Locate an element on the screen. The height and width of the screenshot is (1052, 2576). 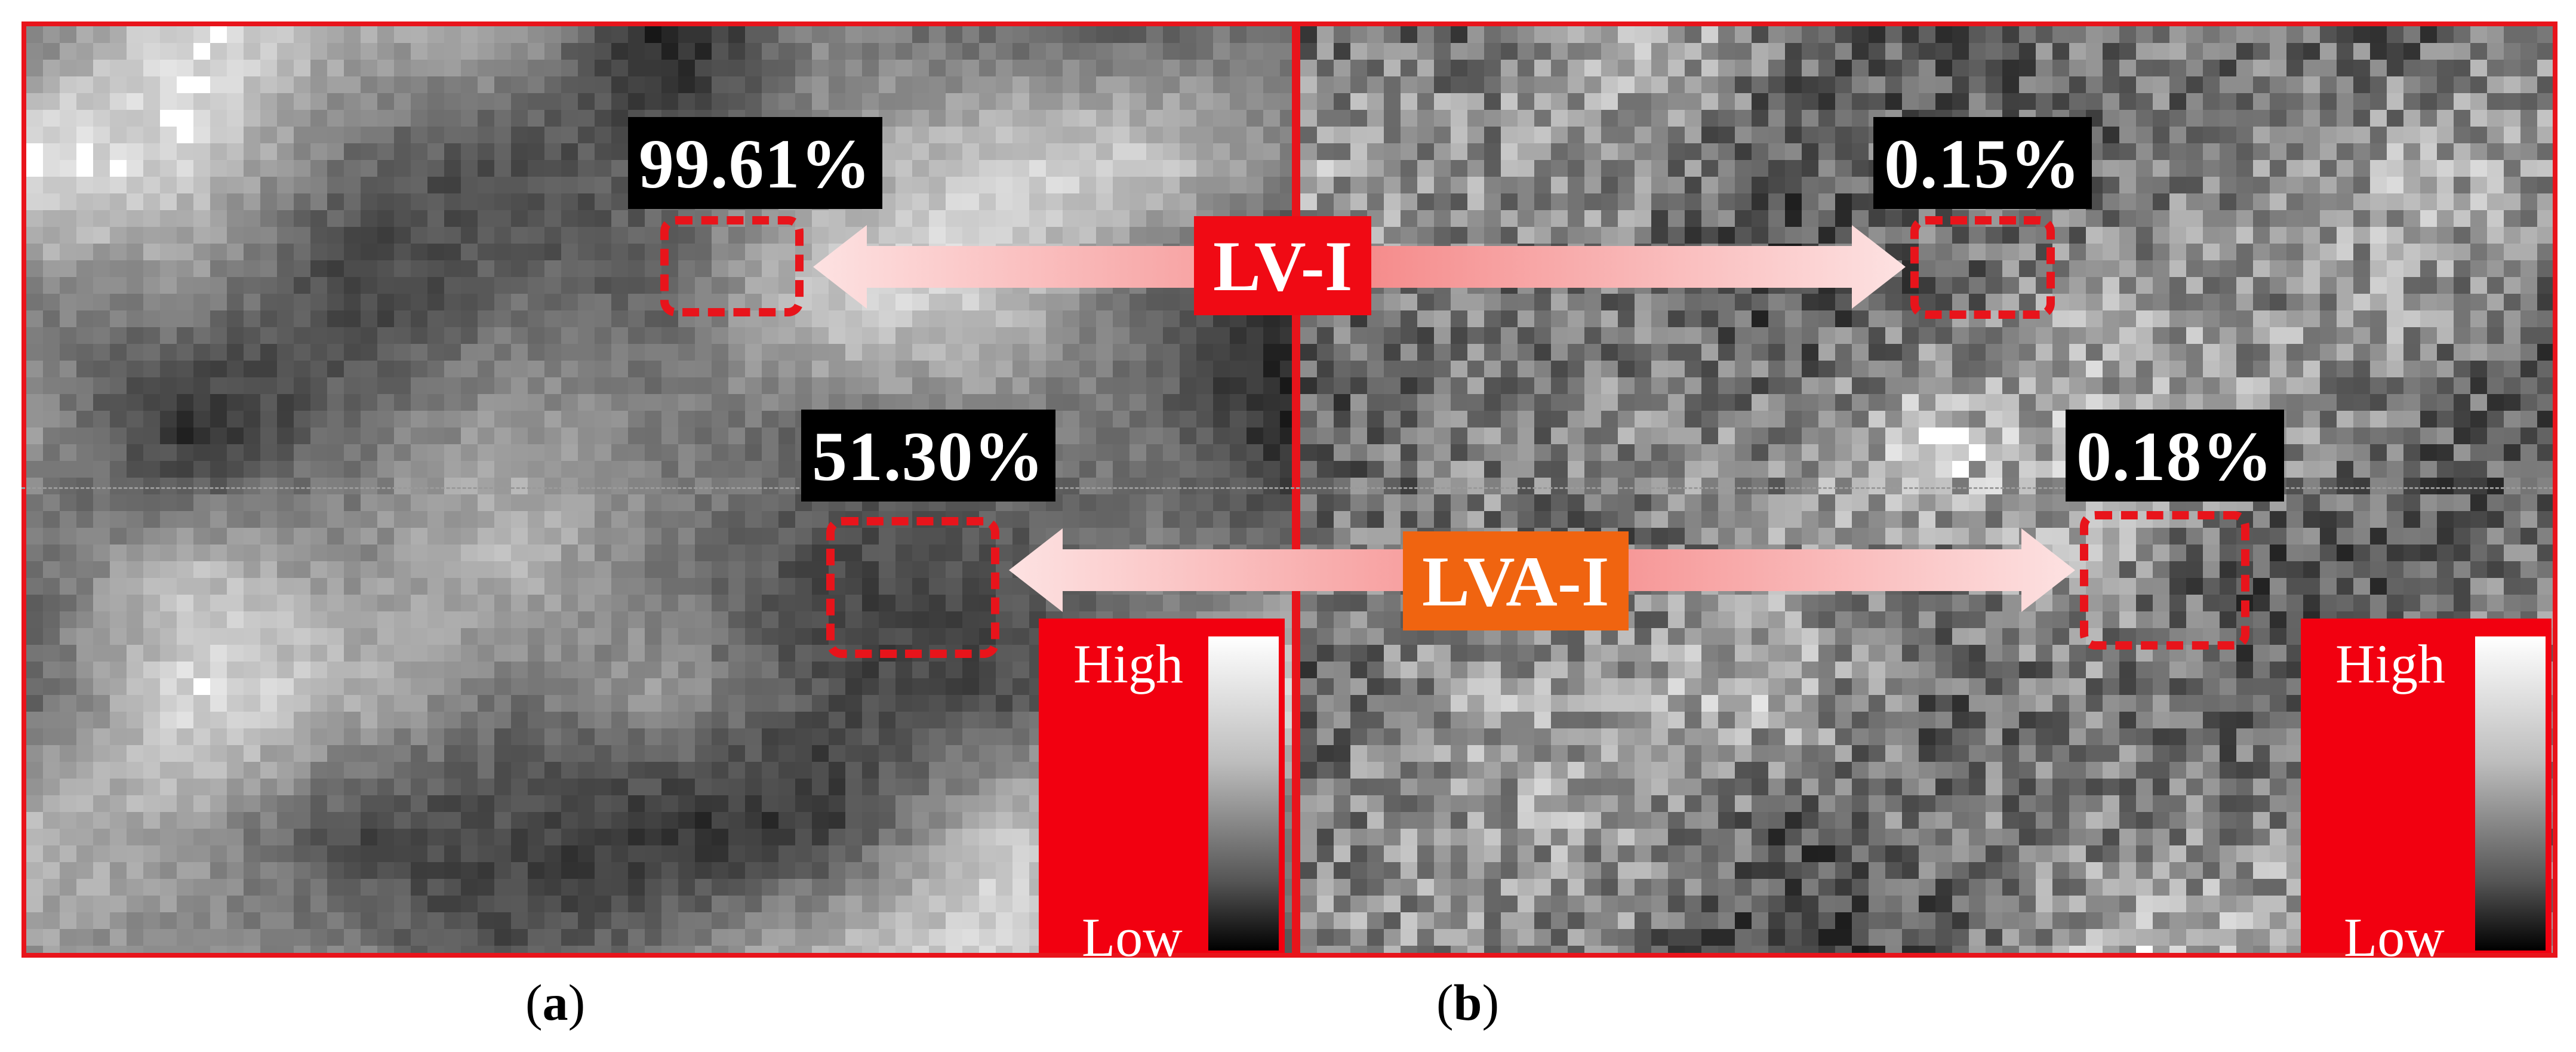
roi-a-upper is located at coordinates (732, 266).